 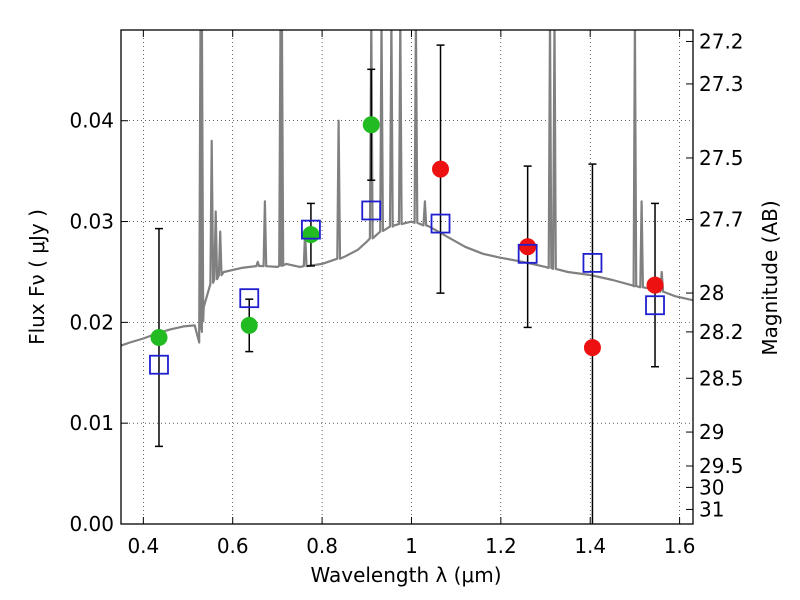 I want to click on x-tick-label: 0.8, so click(x=322, y=546).